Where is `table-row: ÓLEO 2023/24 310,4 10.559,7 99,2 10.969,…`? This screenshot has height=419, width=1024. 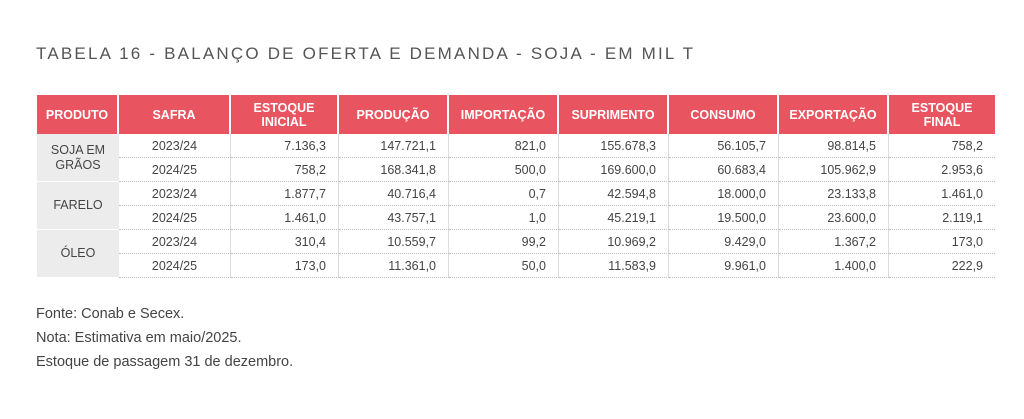 table-row: ÓLEO 2023/24 310,4 10.559,7 99,2 10.969,… is located at coordinates (516, 254).